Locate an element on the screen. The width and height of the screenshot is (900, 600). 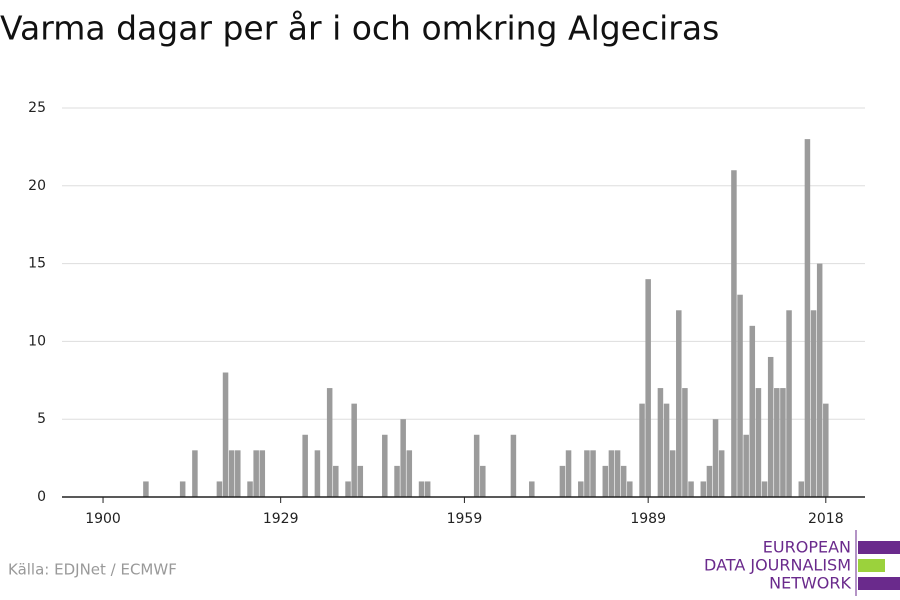
logo-text: DATA JOURNALISM is located at coordinates (777, 565).